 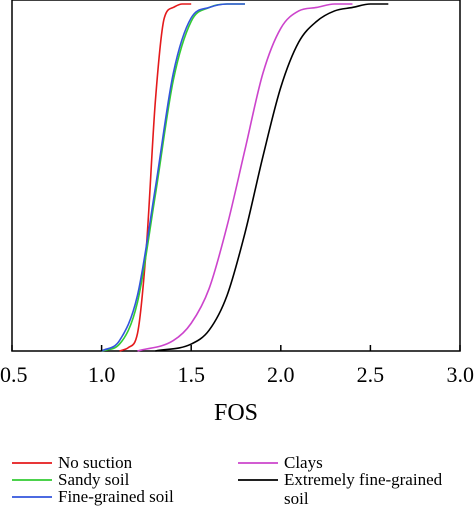 What do you see at coordinates (116, 496) in the screenshot?
I see `legend-label: Fine-grained soil` at bounding box center [116, 496].